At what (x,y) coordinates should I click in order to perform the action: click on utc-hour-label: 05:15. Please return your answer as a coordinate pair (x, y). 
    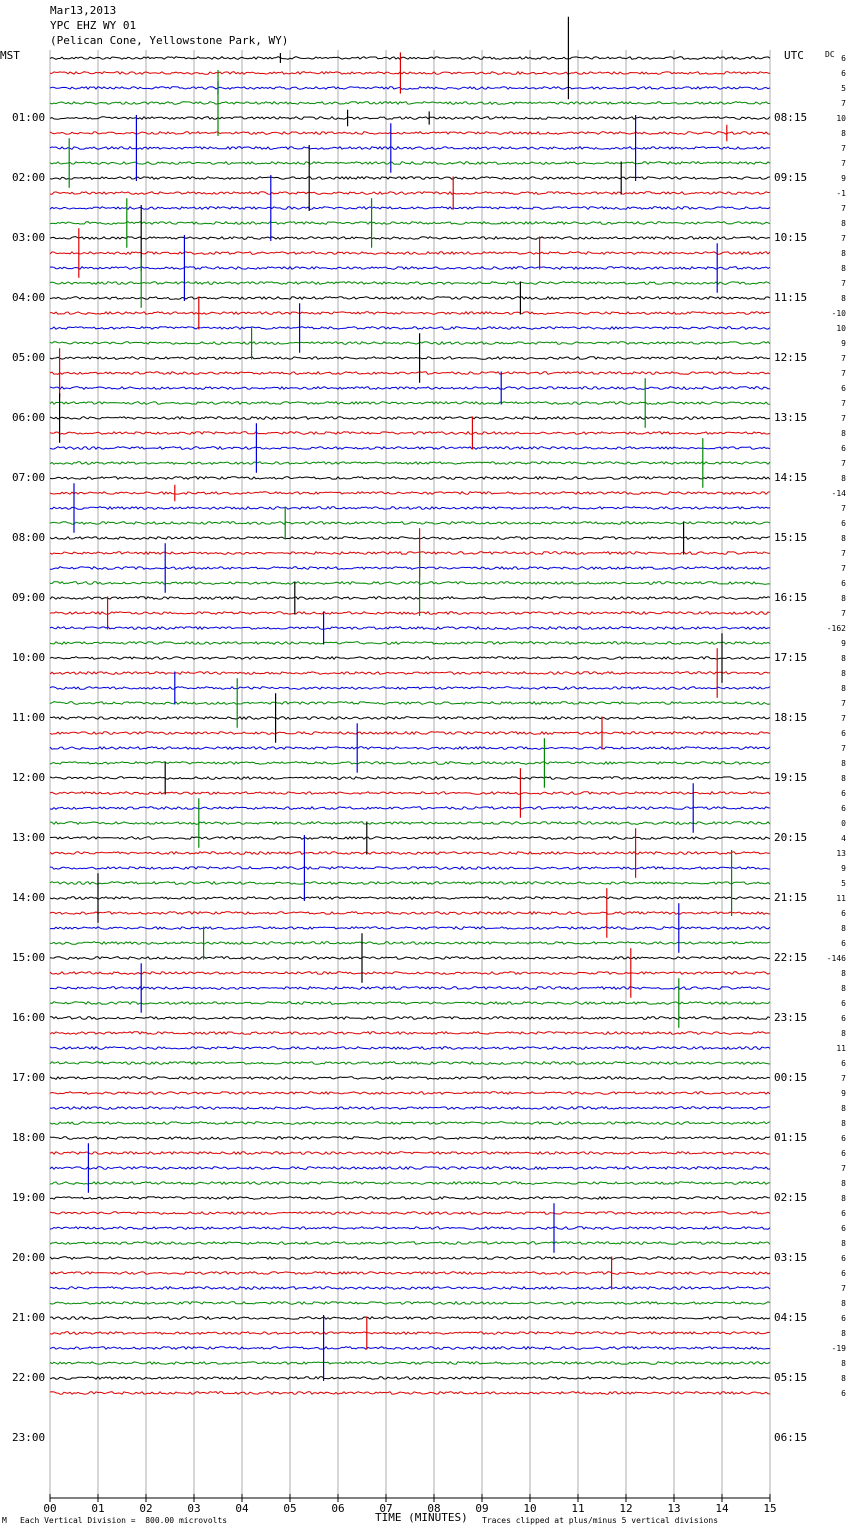
    Looking at the image, I should click on (791, 1377).